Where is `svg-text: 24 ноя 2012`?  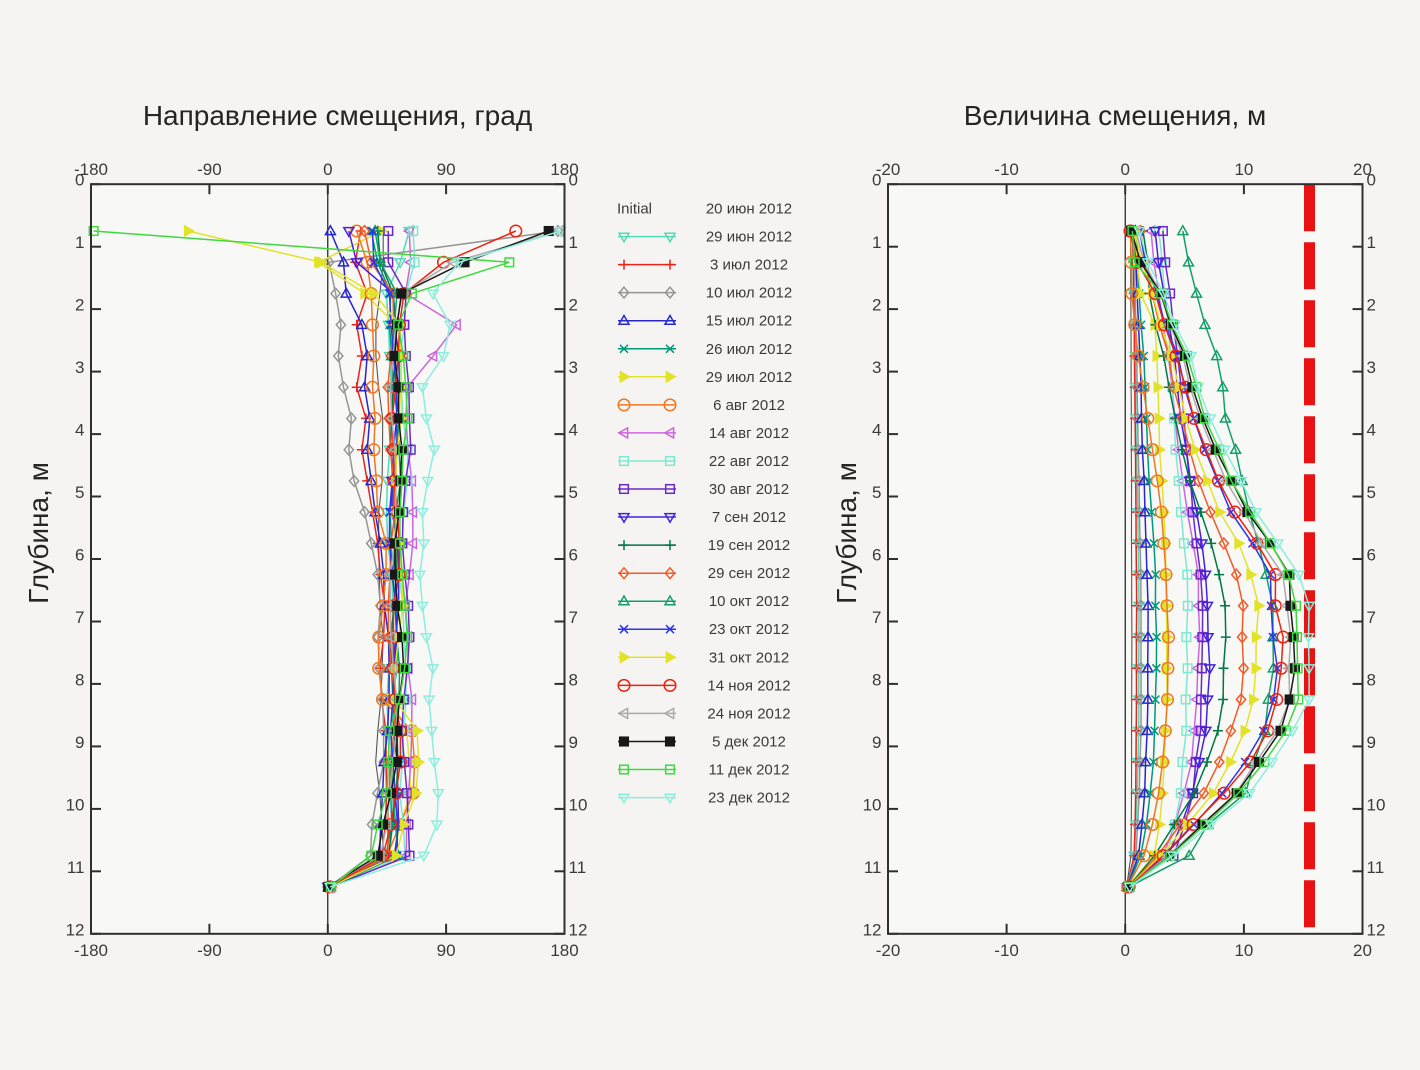 svg-text: 24 ноя 2012 is located at coordinates (748, 713).